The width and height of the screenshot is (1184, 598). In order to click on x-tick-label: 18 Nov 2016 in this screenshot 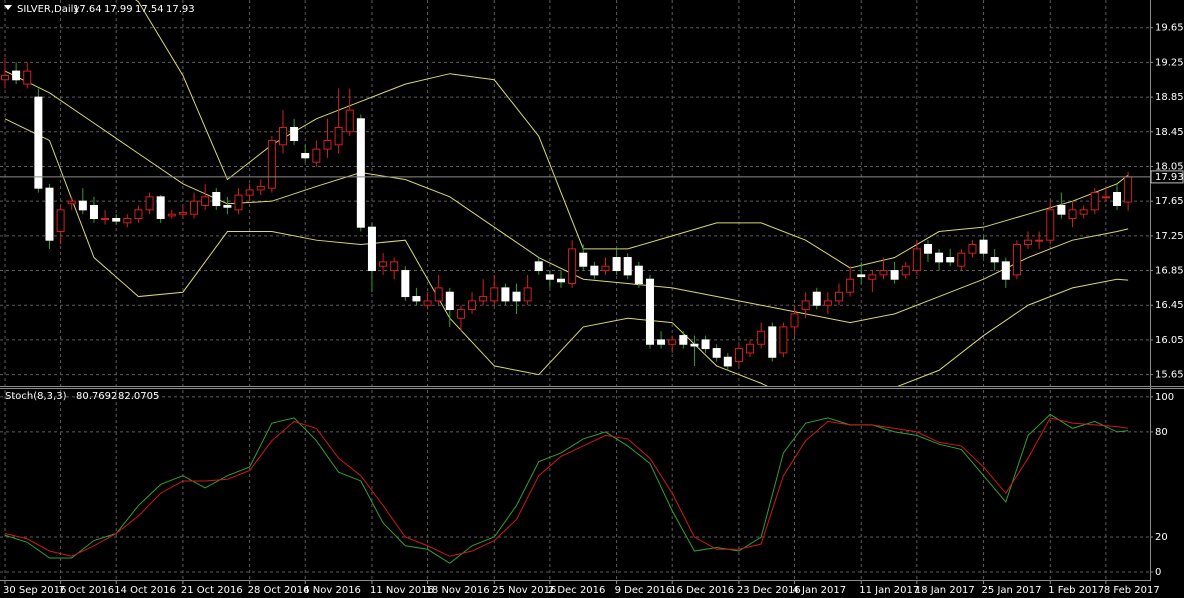, I will do `click(458, 590)`.